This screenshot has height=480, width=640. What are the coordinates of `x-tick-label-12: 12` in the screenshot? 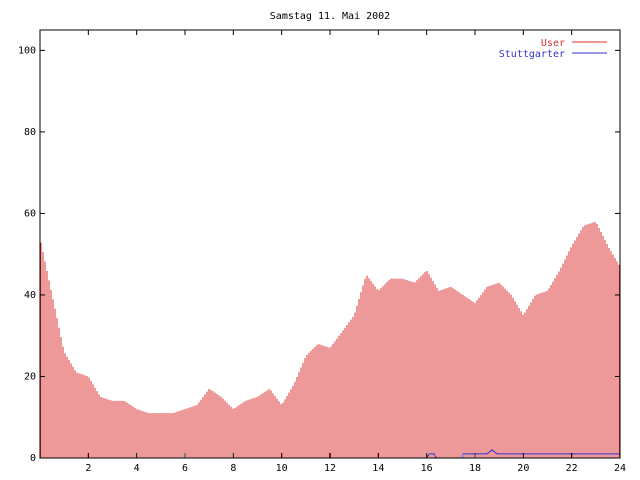 It's located at (330, 468).